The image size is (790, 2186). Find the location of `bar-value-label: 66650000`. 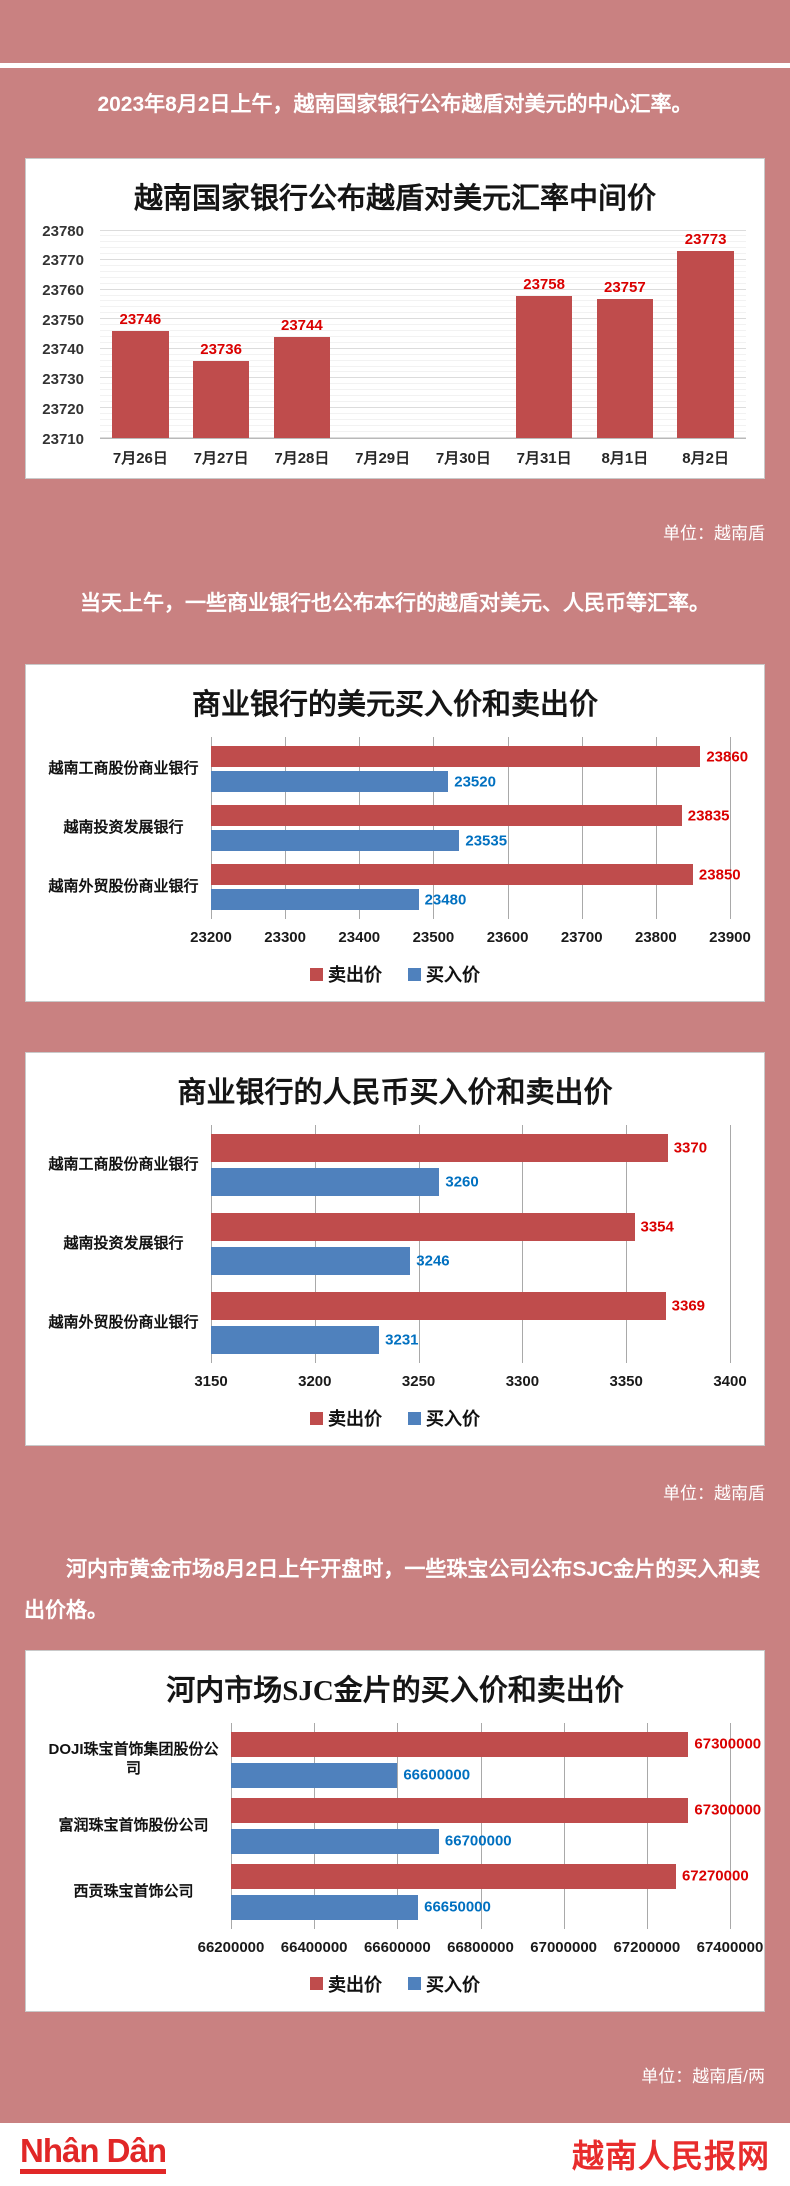

bar-value-label: 66650000 is located at coordinates (457, 1907).